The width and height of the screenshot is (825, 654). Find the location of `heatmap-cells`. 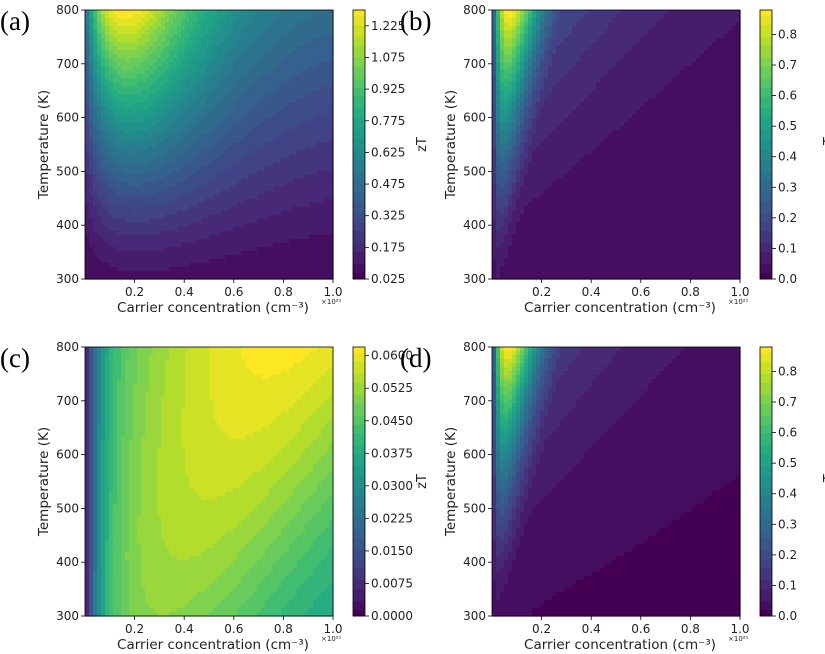

heatmap-cells is located at coordinates (209, 145).